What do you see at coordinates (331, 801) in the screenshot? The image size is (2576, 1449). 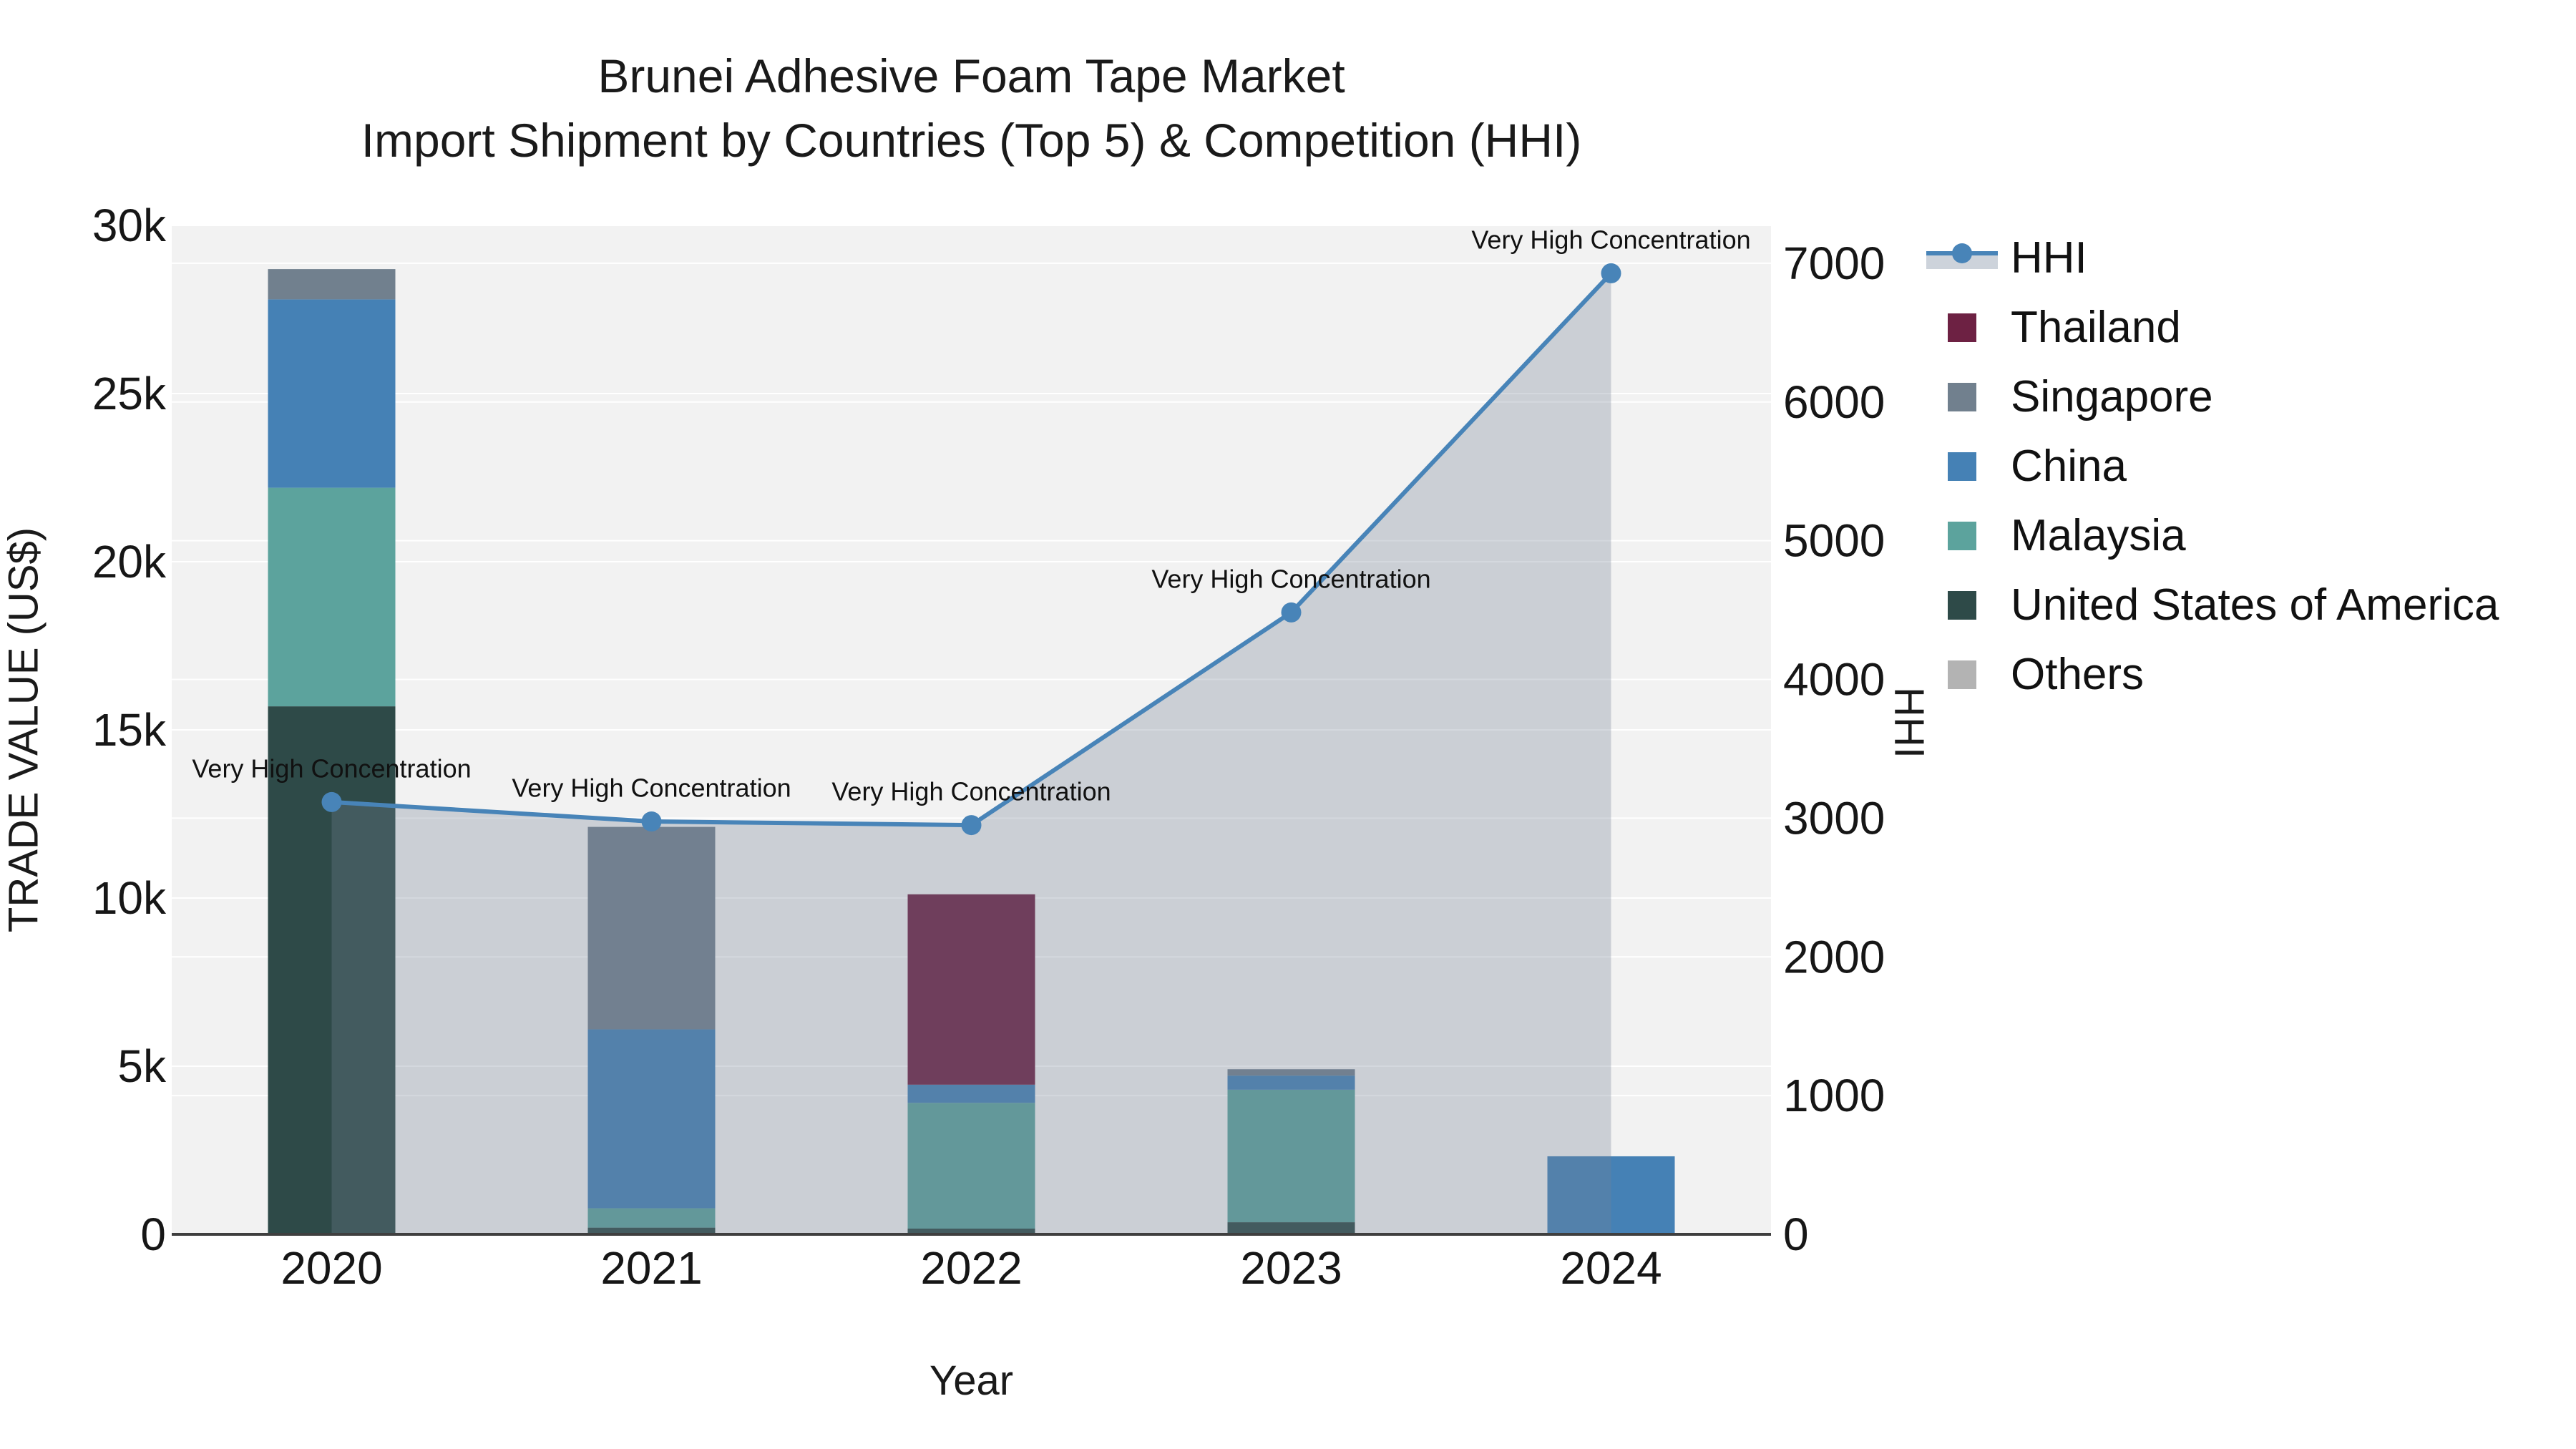 I see `hhi-marker-2020` at bounding box center [331, 801].